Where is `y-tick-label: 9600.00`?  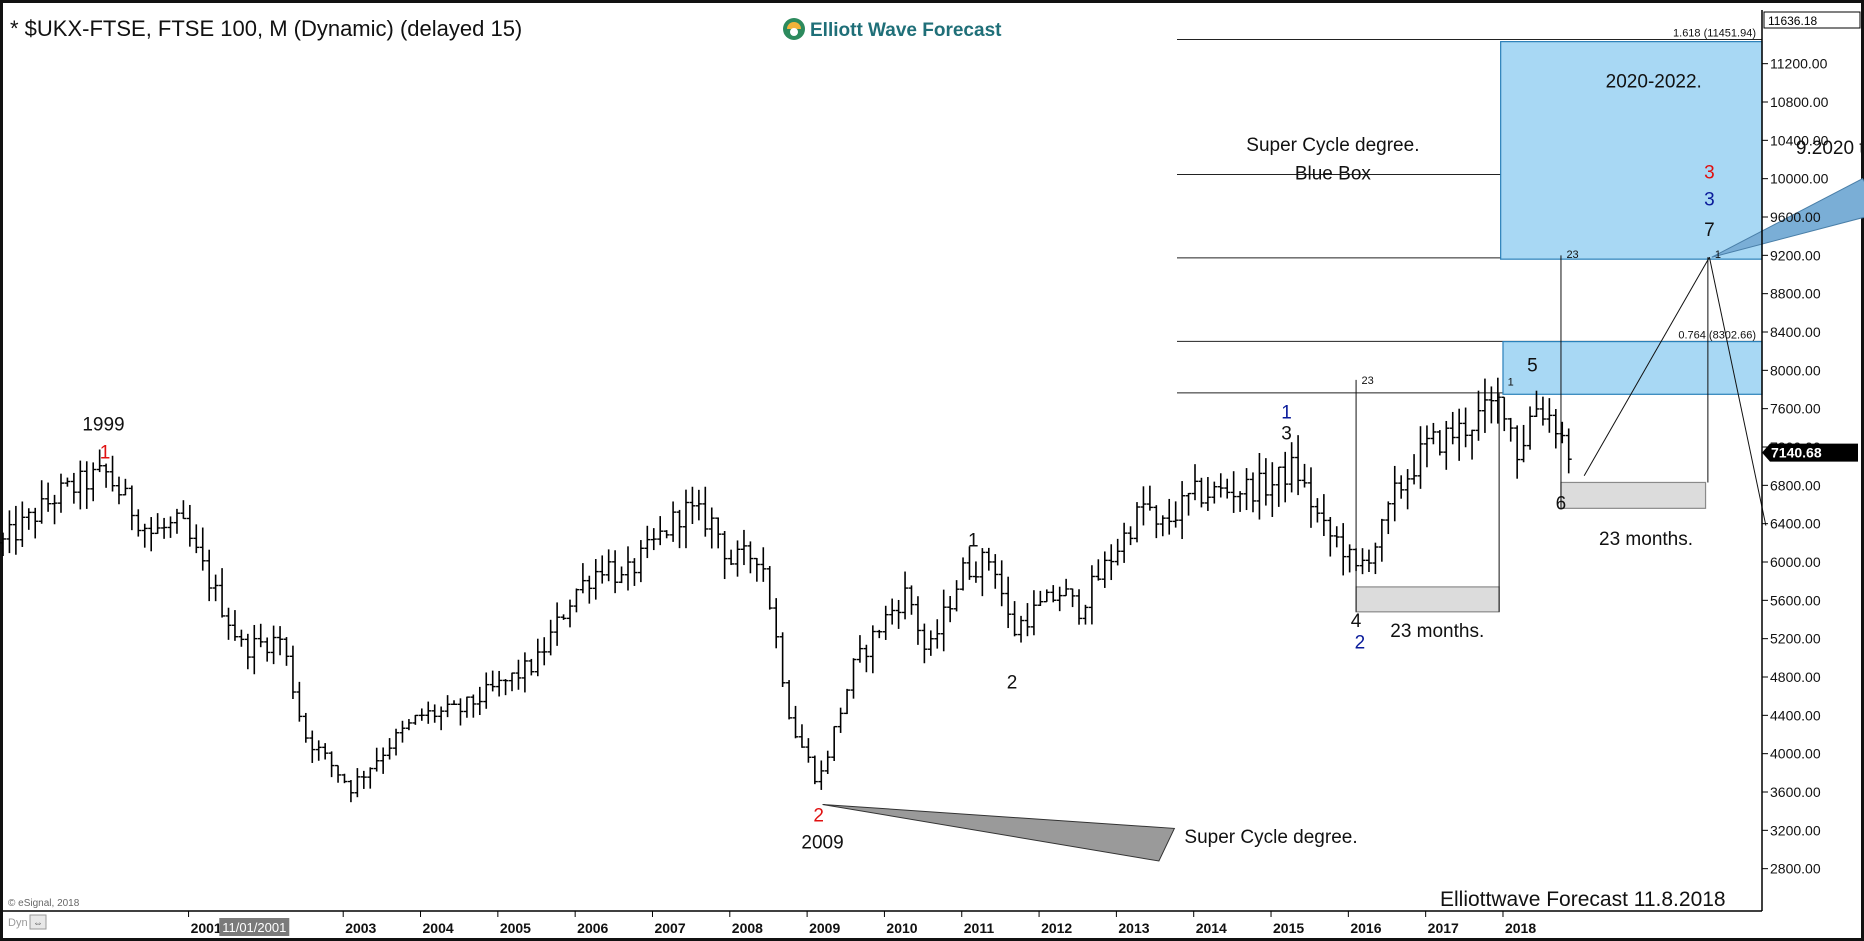 y-tick-label: 9600.00 is located at coordinates (1795, 217).